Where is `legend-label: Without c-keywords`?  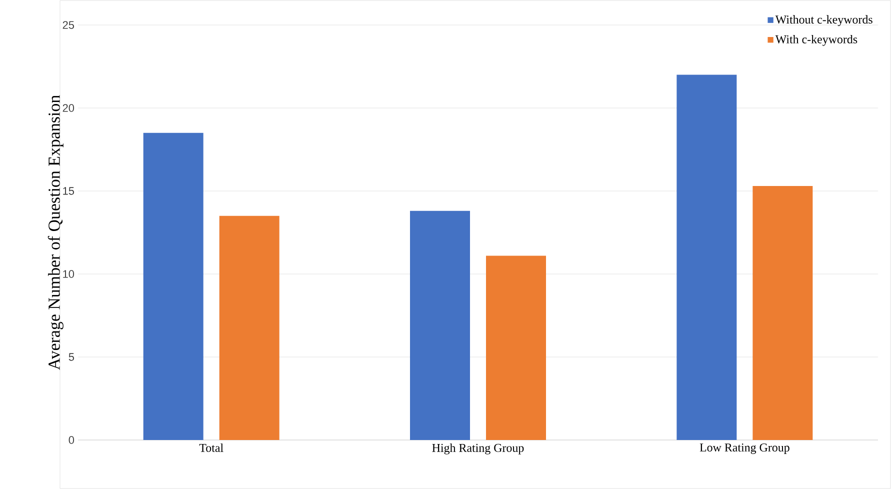
legend-label: Without c-keywords is located at coordinates (823, 20).